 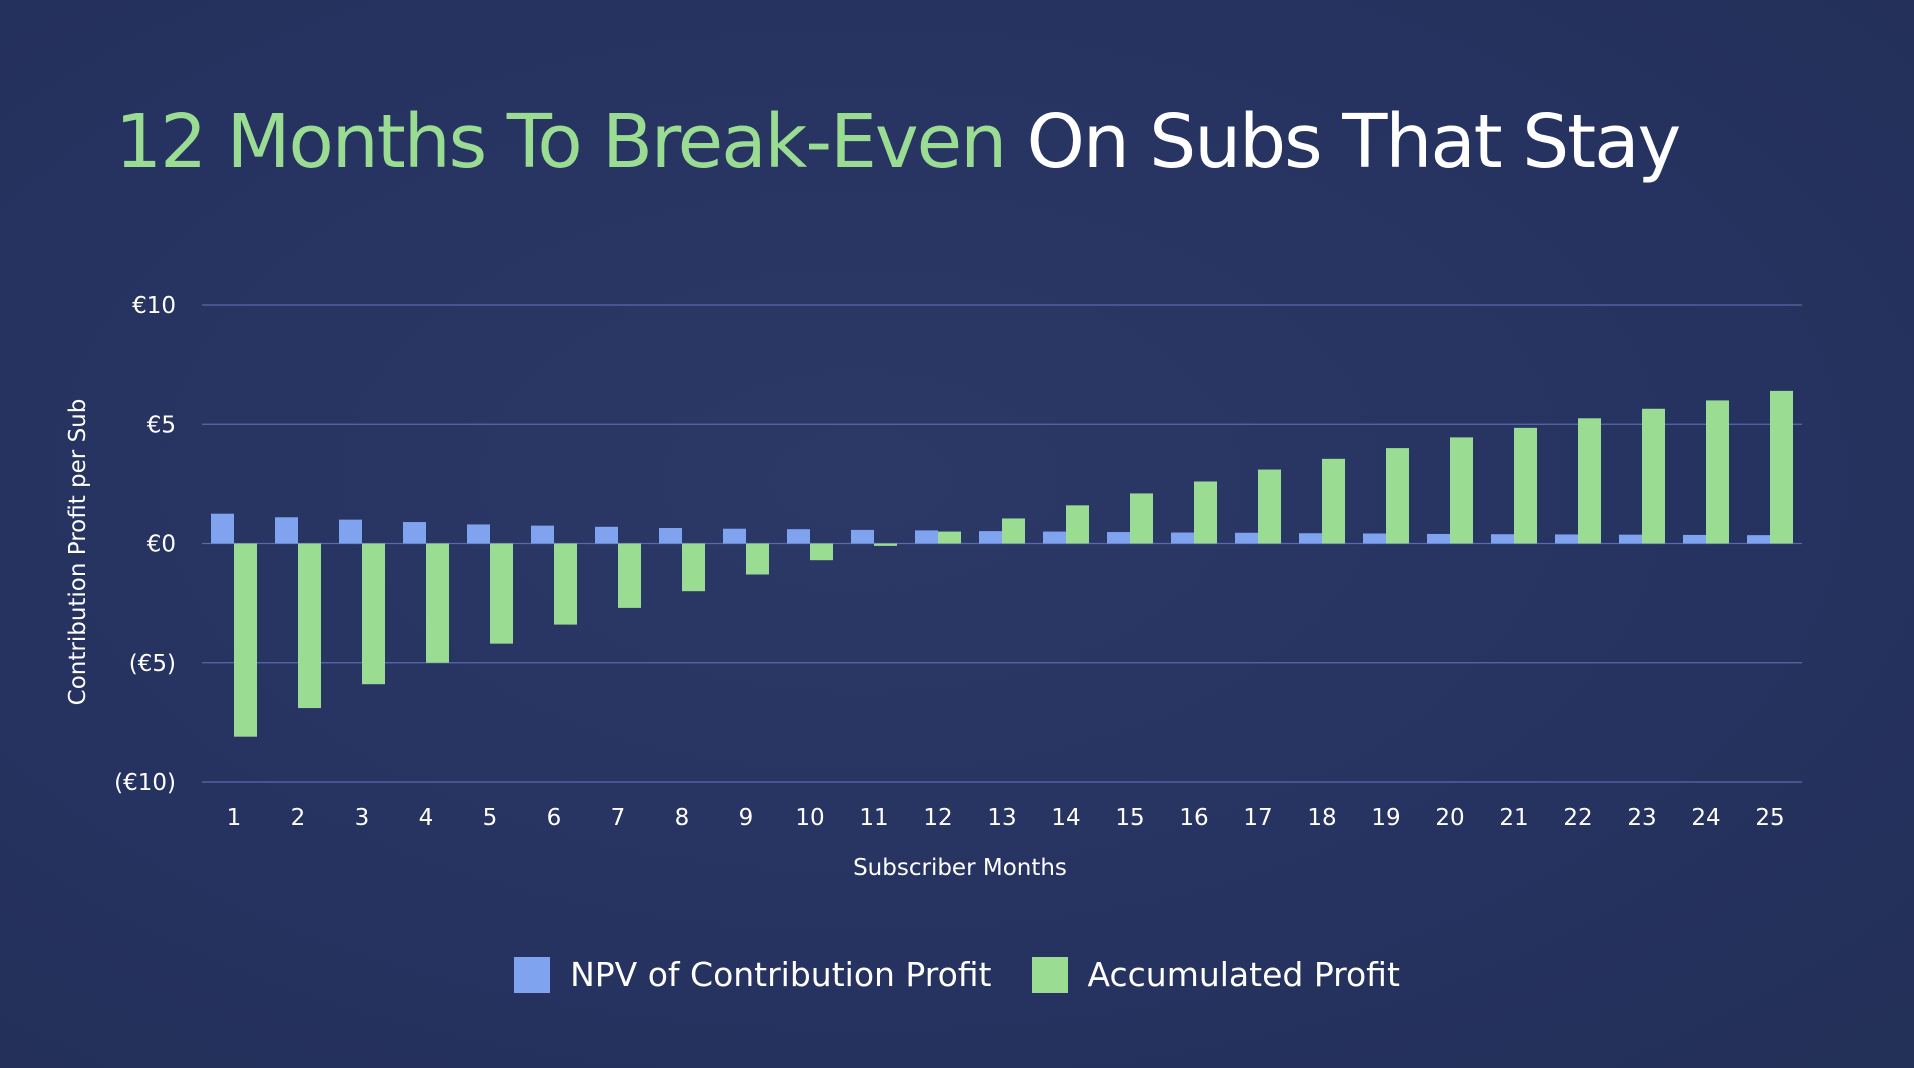 I want to click on x-tick-label: 2, so click(x=298, y=818).